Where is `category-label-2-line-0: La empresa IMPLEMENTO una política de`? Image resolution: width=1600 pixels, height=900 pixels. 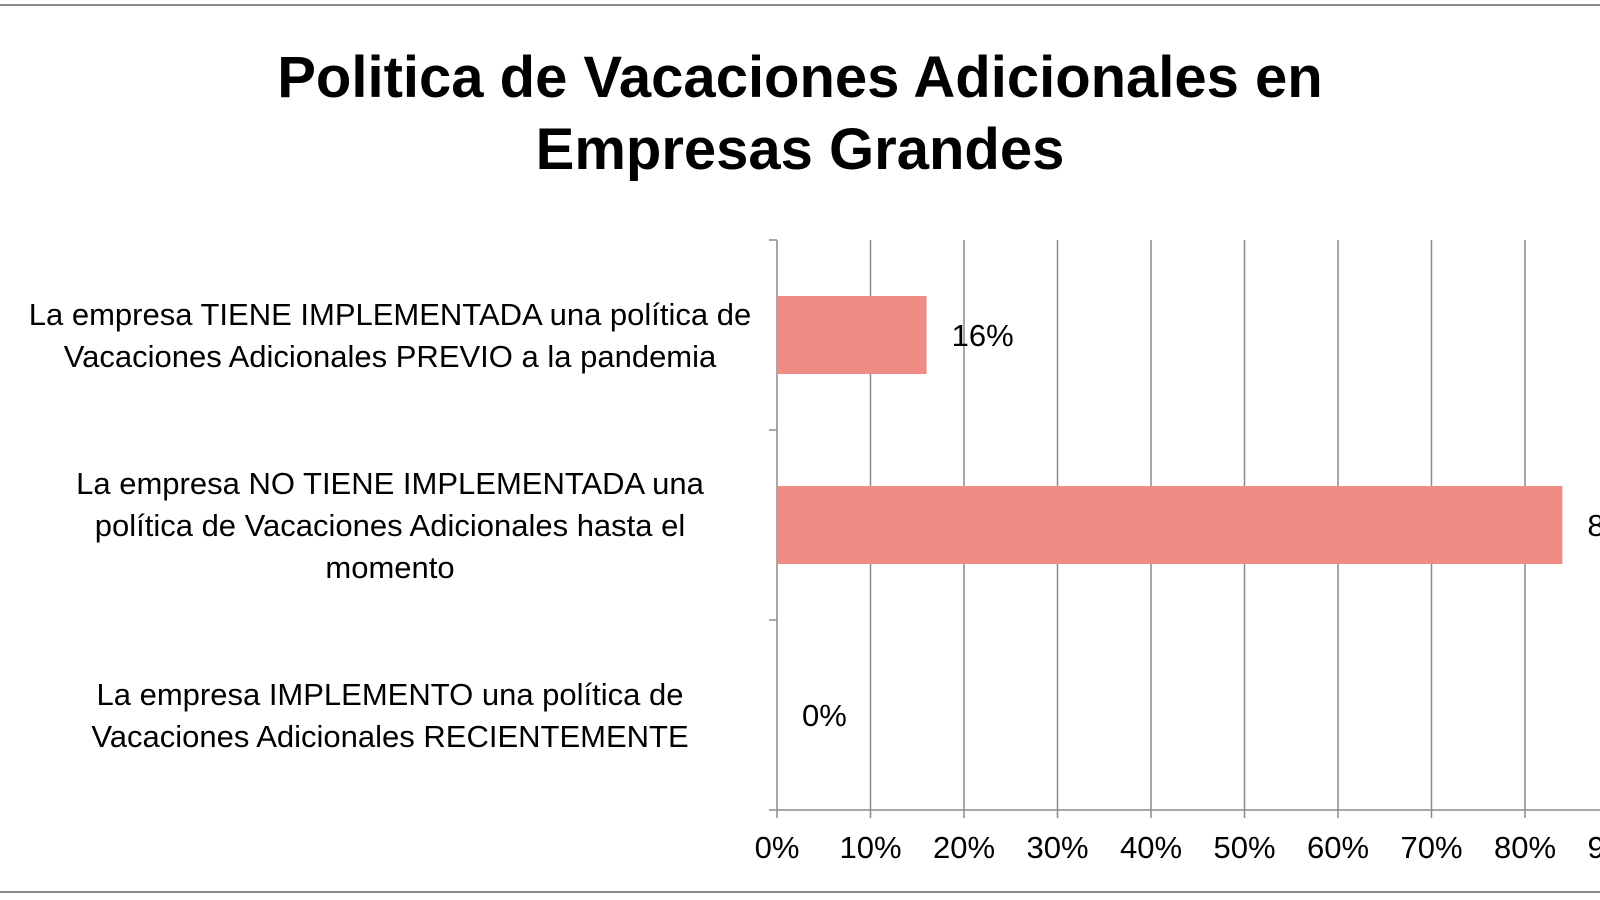
category-label-2-line-0: La empresa IMPLEMENTO una política de is located at coordinates (390, 694).